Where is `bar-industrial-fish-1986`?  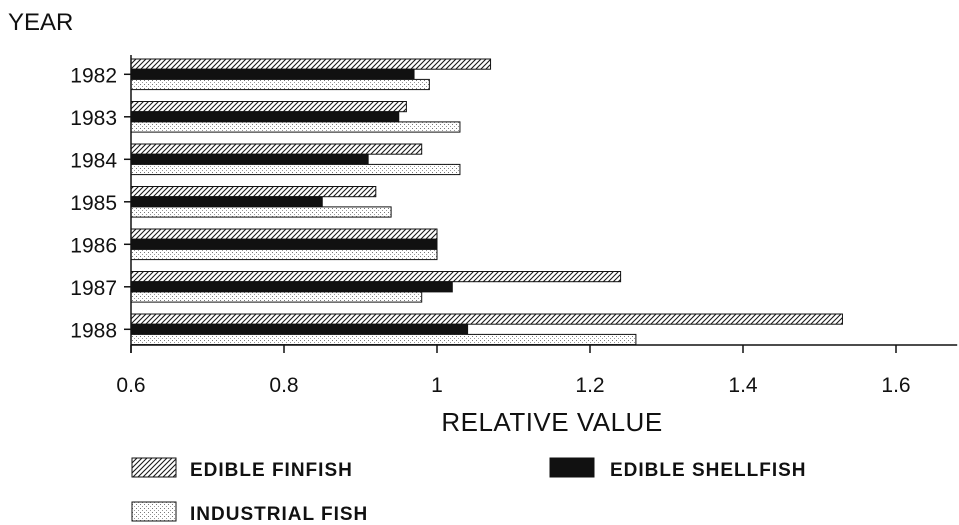 bar-industrial-fish-1986 is located at coordinates (284, 254).